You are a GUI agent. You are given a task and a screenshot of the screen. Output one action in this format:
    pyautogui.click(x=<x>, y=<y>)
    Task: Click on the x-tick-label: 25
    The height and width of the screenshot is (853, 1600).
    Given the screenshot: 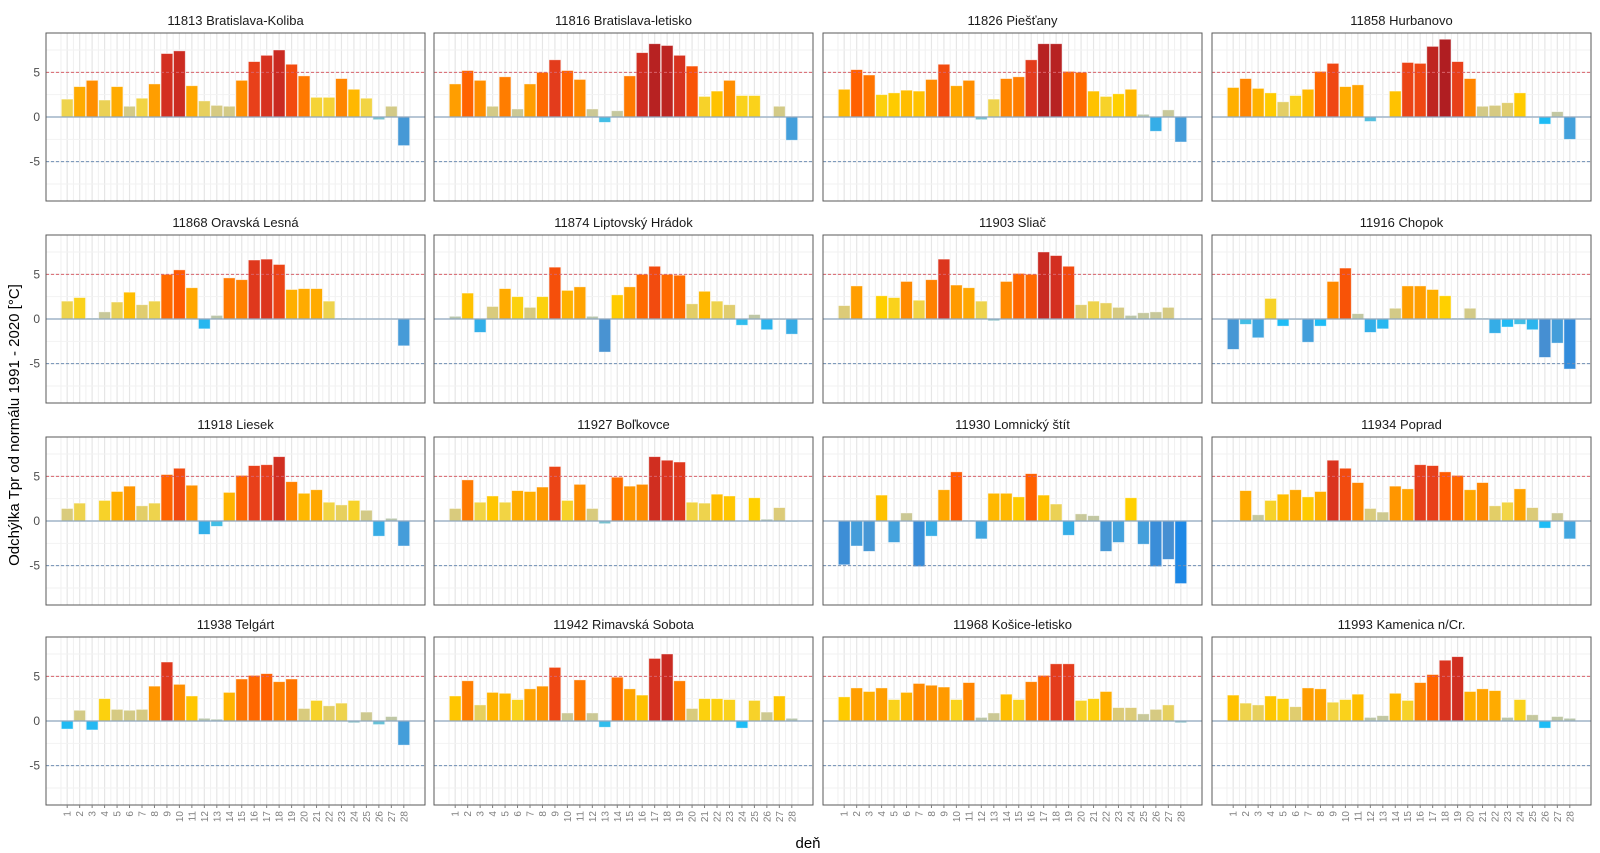 What is the action you would take?
    pyautogui.click(x=367, y=817)
    